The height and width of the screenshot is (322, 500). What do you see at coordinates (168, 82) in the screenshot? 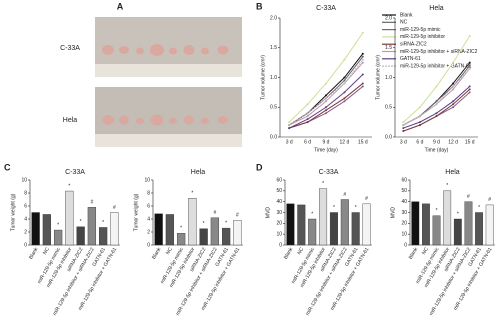
I see `tumor-photos` at bounding box center [168, 82].